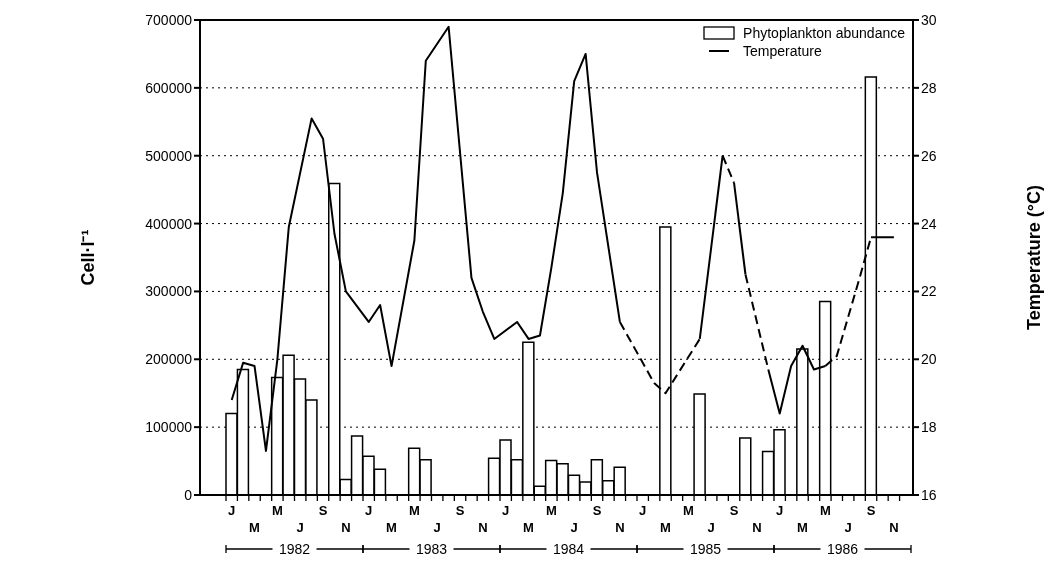 Image resolution: width=1062 pixels, height=563 pixels. What do you see at coordinates (824, 33) in the screenshot?
I see `legend-label: Phytoplankton abundance` at bounding box center [824, 33].